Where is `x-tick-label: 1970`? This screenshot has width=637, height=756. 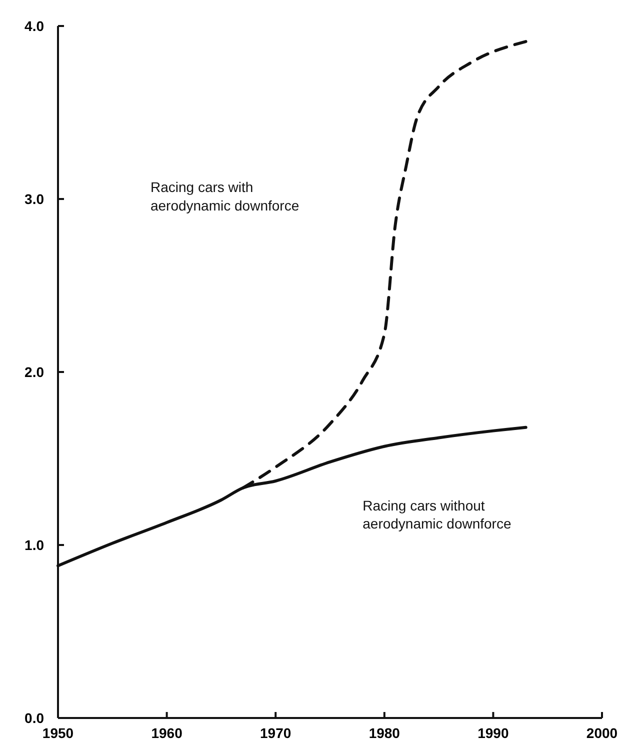
x-tick-label: 1970 is located at coordinates (276, 733).